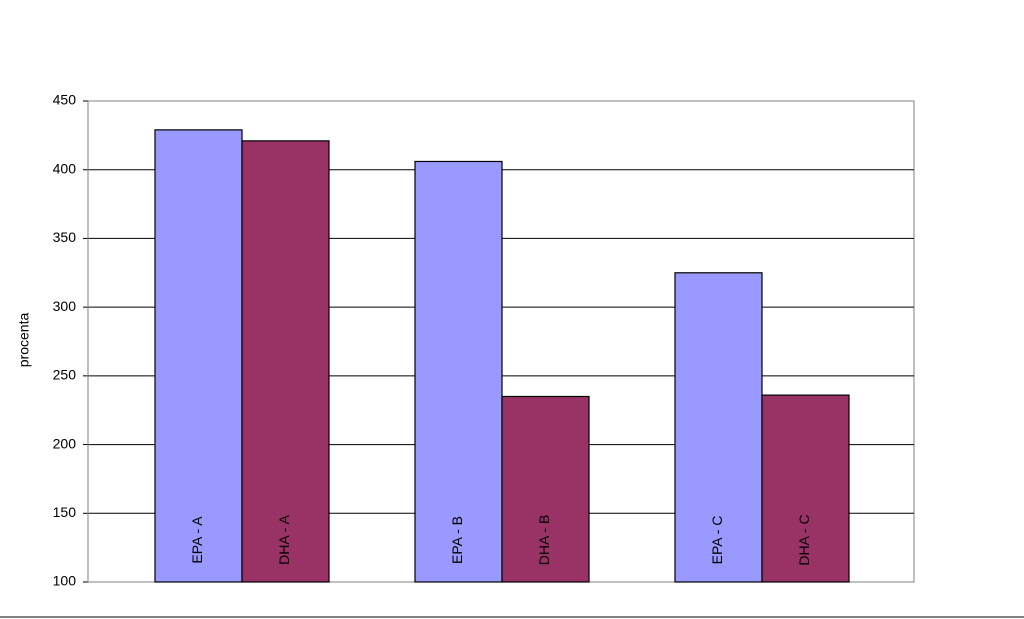 This screenshot has width=1024, height=619. Describe the element at coordinates (65, 512) in the screenshot. I see `y-tick-label: 150` at that location.